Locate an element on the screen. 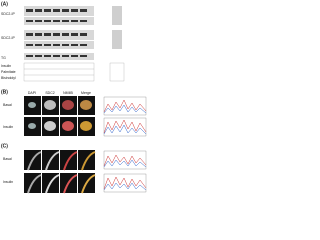 Image resolution: width=320 pixels, height=240 pixels. condition-table is located at coordinates (74, 72).